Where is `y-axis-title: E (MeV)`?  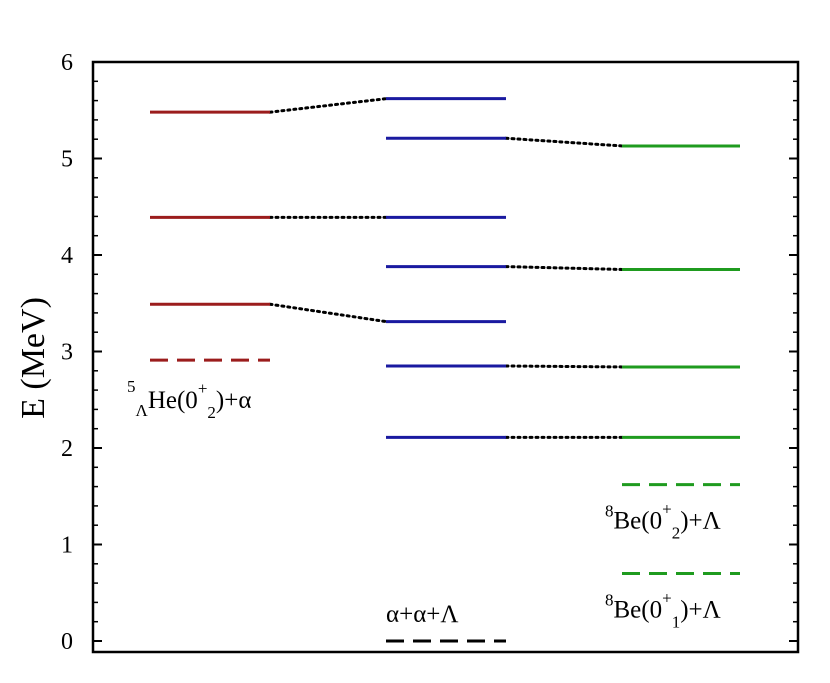 y-axis-title: E (MeV) is located at coordinates (33, 358).